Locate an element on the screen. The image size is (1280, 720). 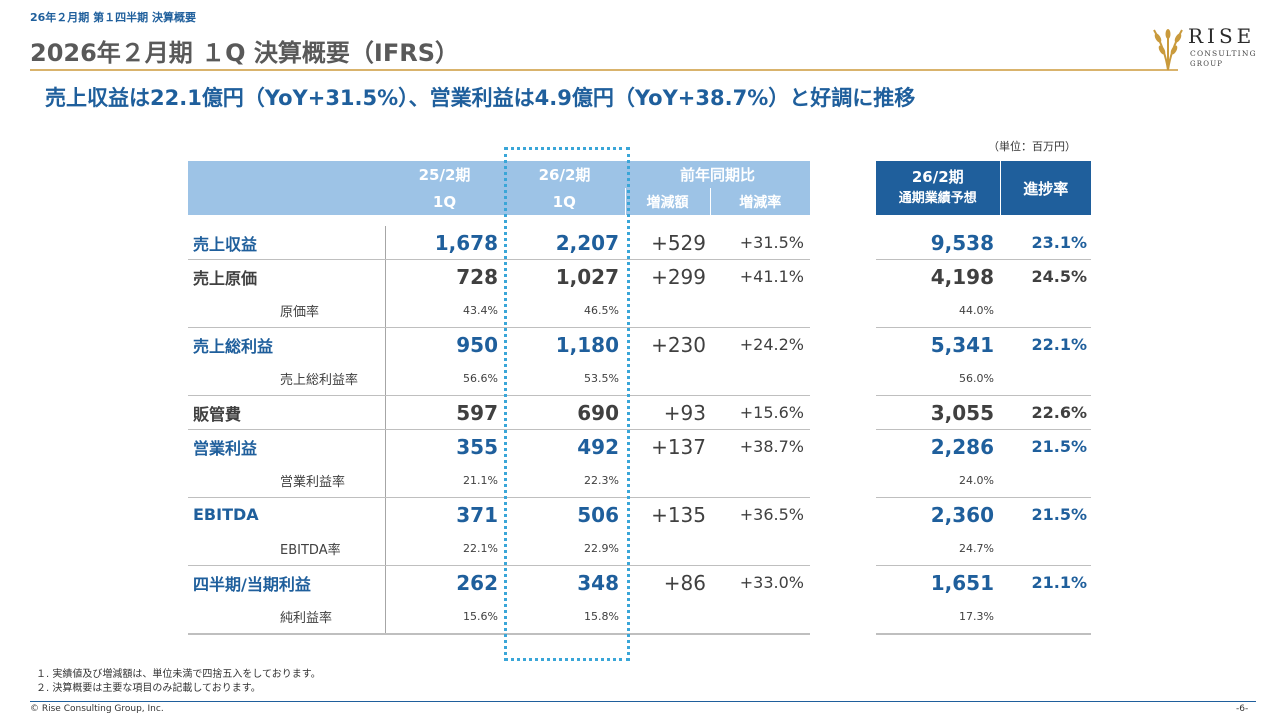
forecast-row: 2,286 21.5% is located at coordinates (983, 447).